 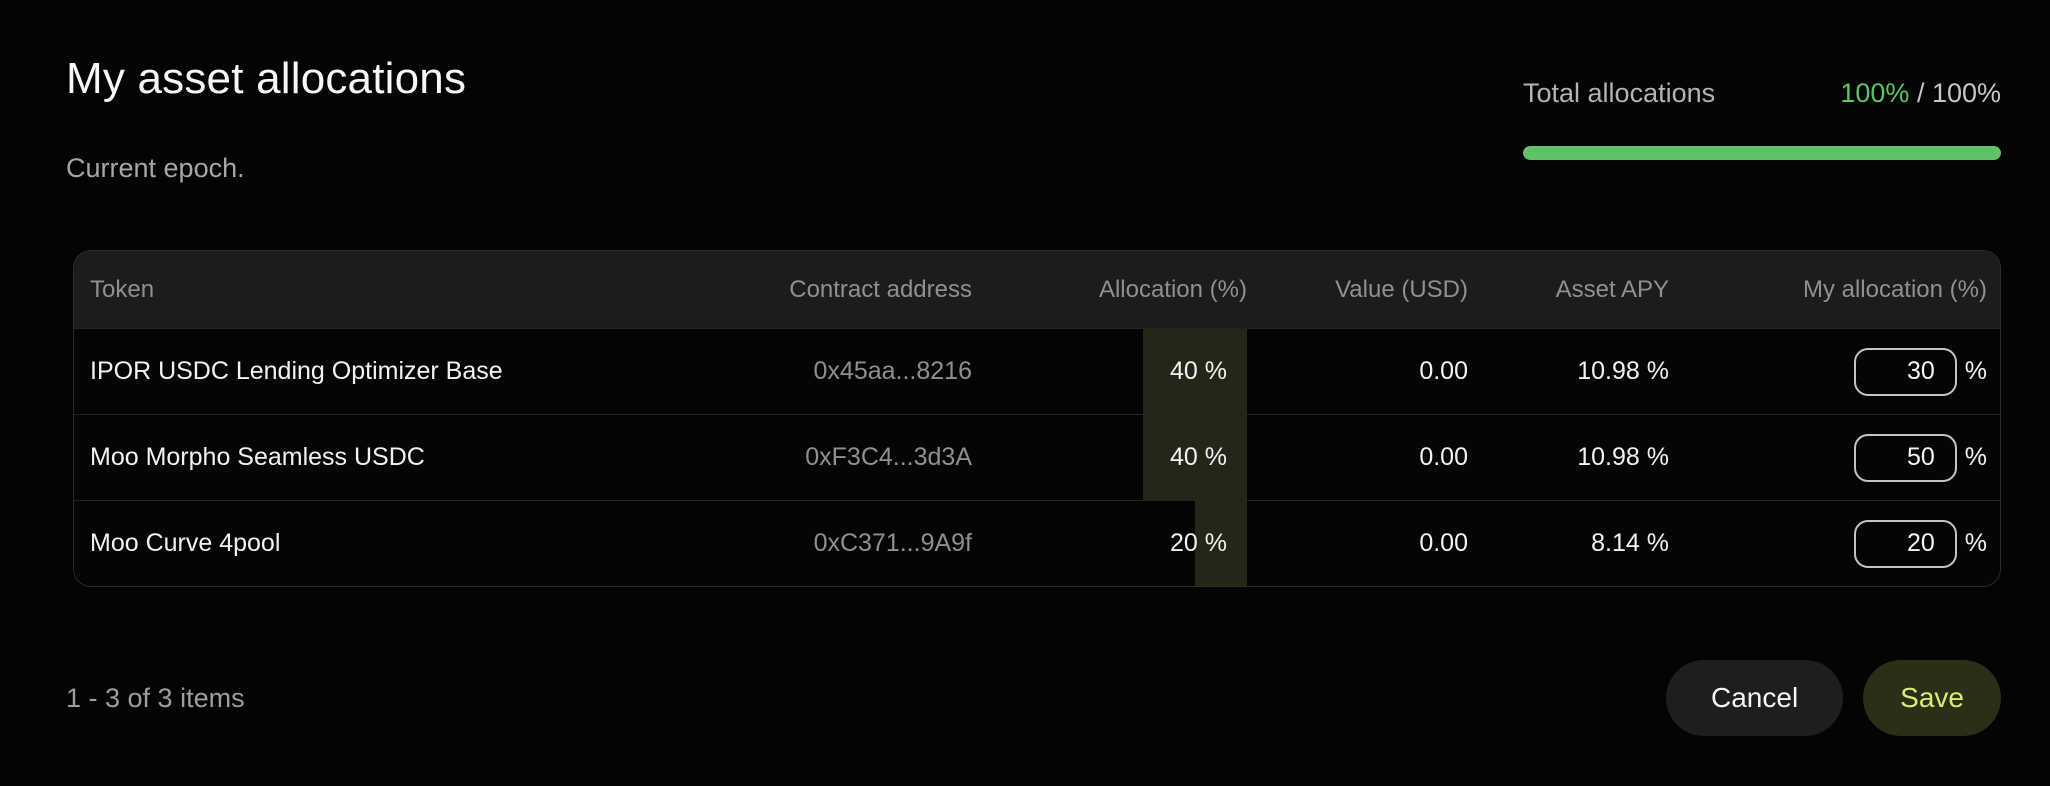 What do you see at coordinates (880, 289) in the screenshot?
I see `column-header-contract-address: Contract address` at bounding box center [880, 289].